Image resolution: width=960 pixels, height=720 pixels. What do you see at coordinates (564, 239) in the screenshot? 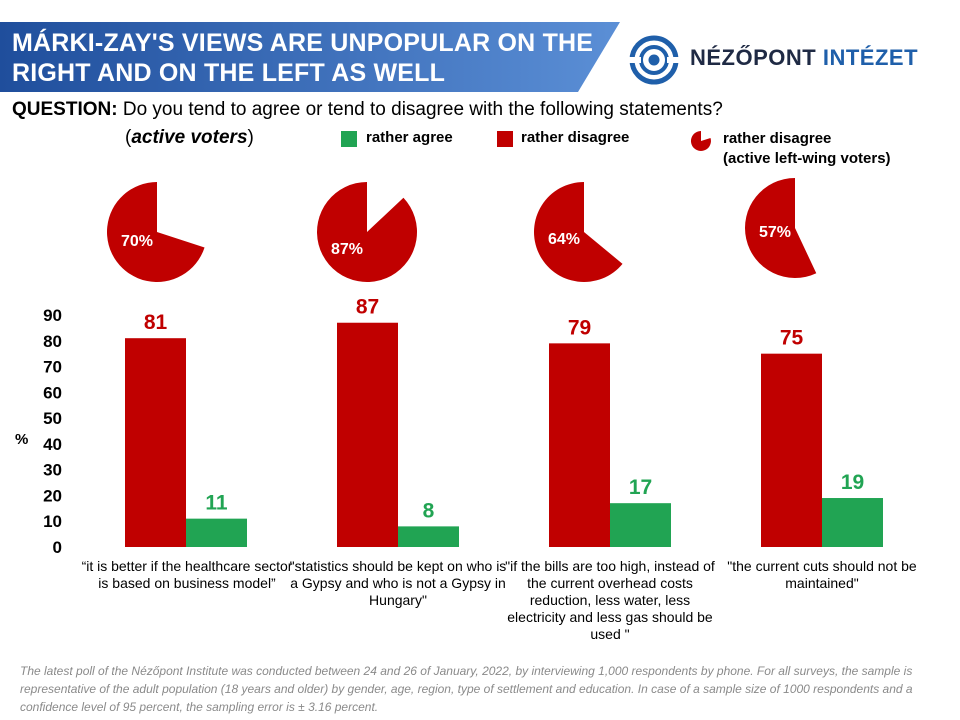
I see `pie-value-label: 64%` at bounding box center [564, 239].